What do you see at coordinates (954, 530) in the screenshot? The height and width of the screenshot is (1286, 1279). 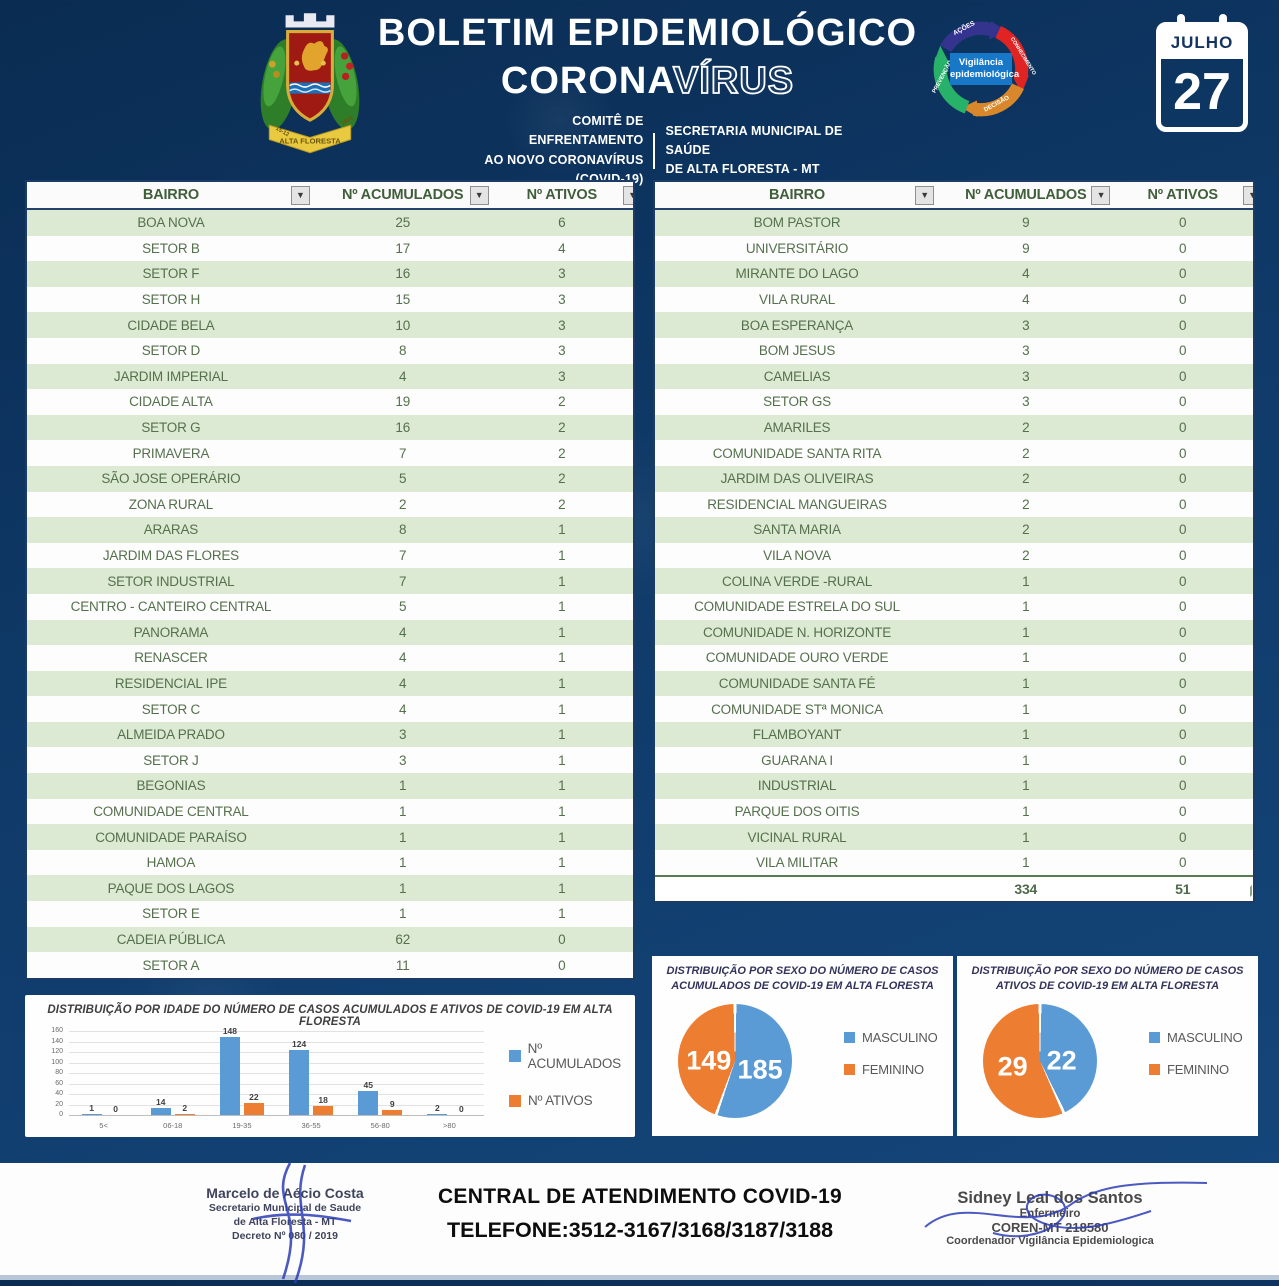 I see `table-row: SANTA MARIA 2 0` at bounding box center [954, 530].